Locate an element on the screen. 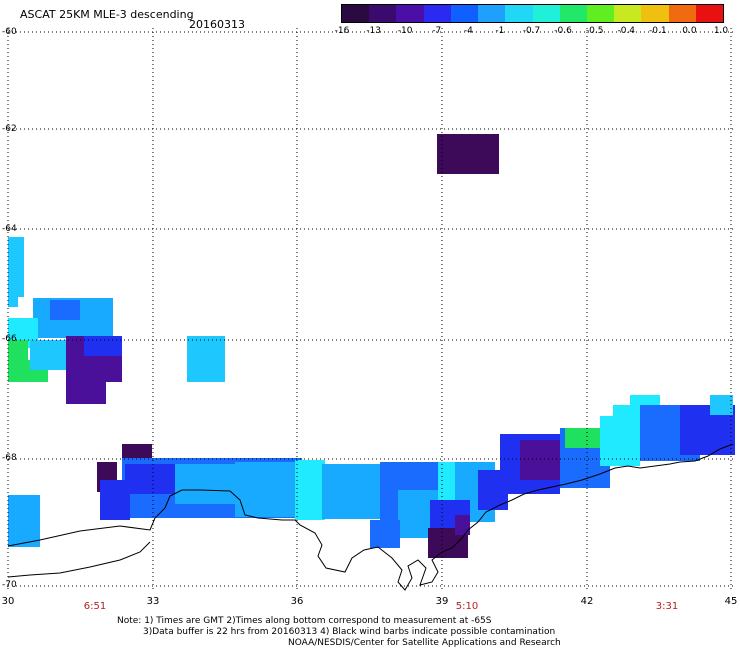 The height and width of the screenshot is (650, 740). lat-label: -68 is located at coordinates (9, 458).